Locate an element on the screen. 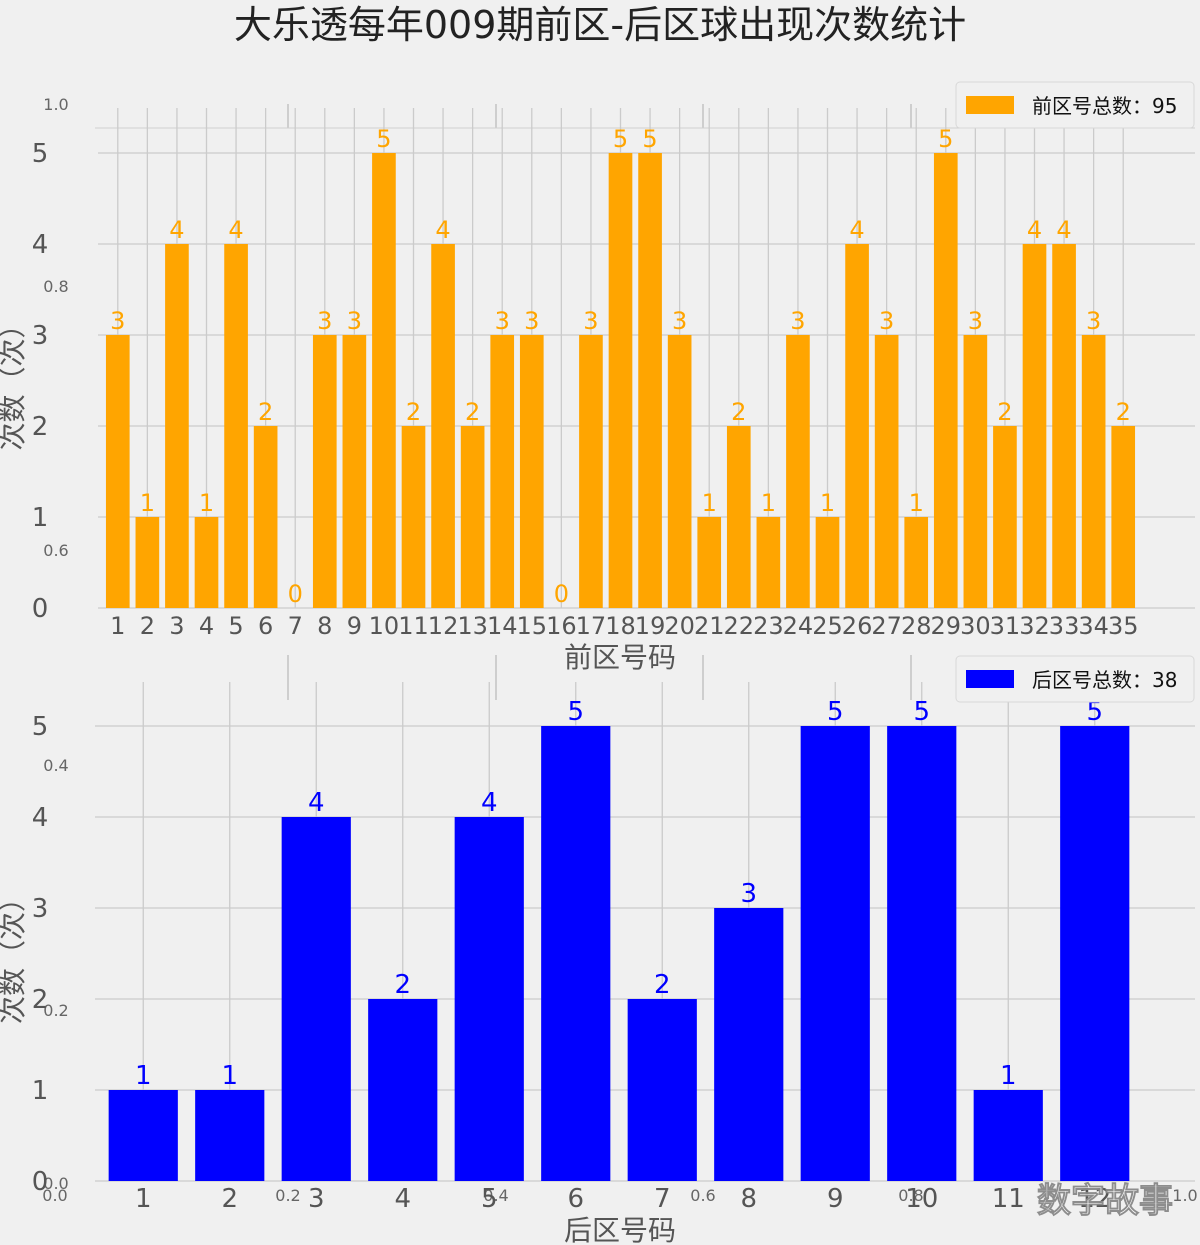 The image size is (1200, 1245). x-tick-label: 35 is located at coordinates (1123, 626).